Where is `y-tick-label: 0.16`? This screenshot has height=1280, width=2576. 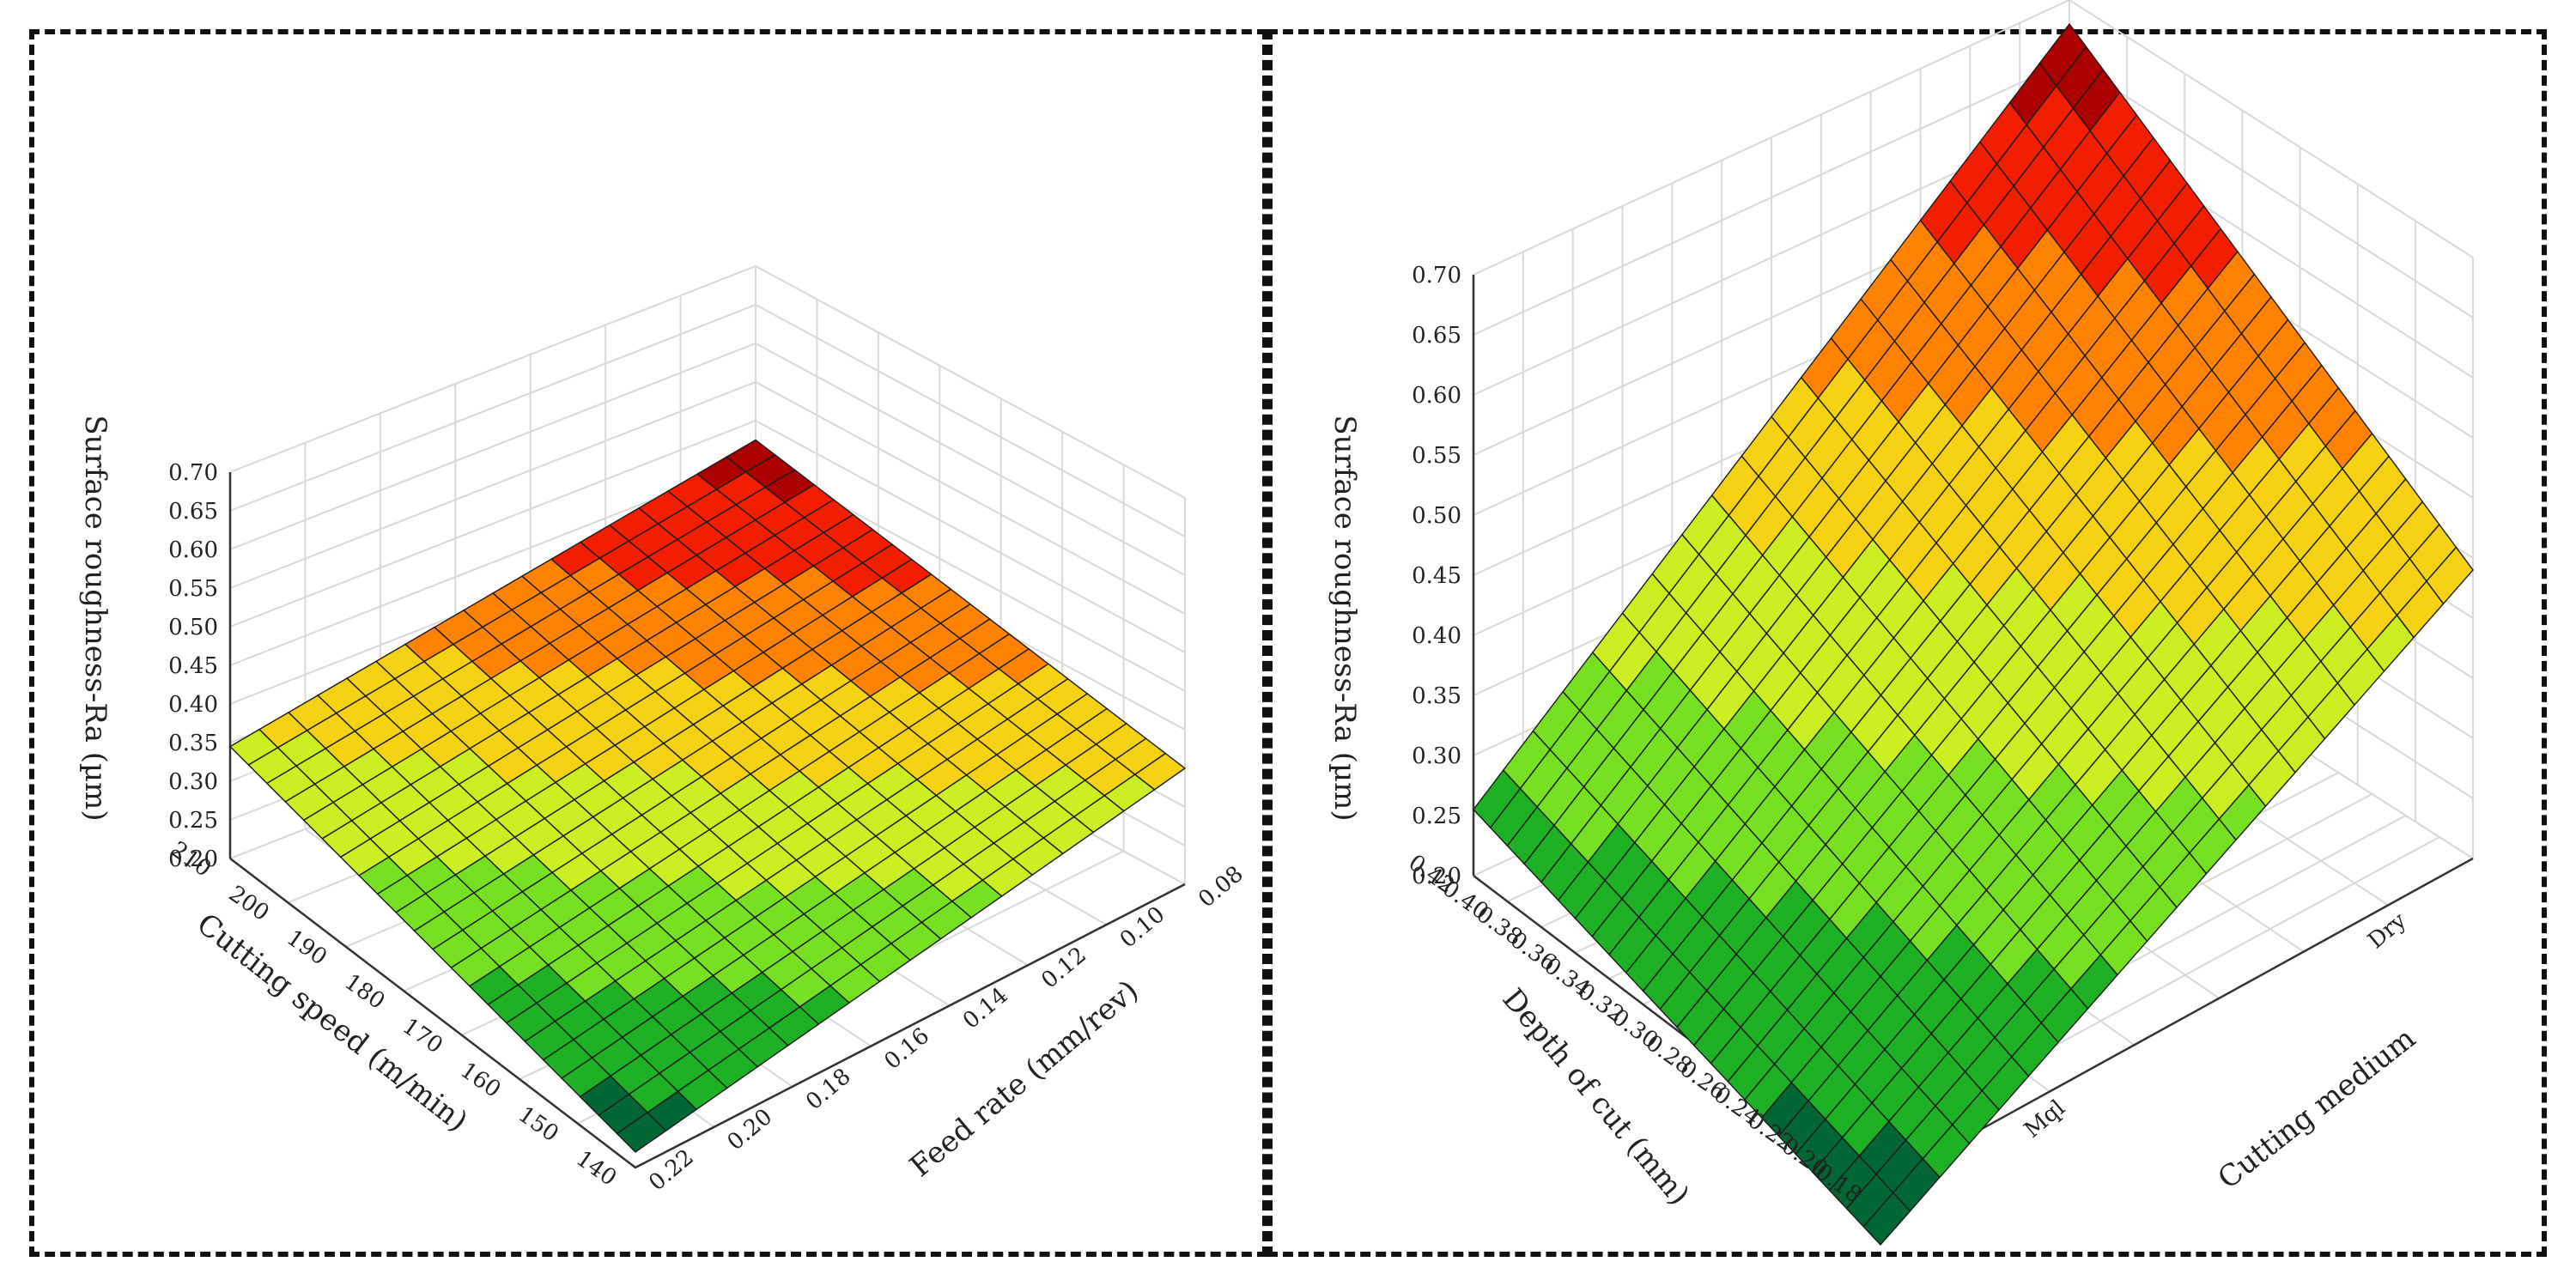
y-tick-label: 0.16 is located at coordinates (907, 1049).